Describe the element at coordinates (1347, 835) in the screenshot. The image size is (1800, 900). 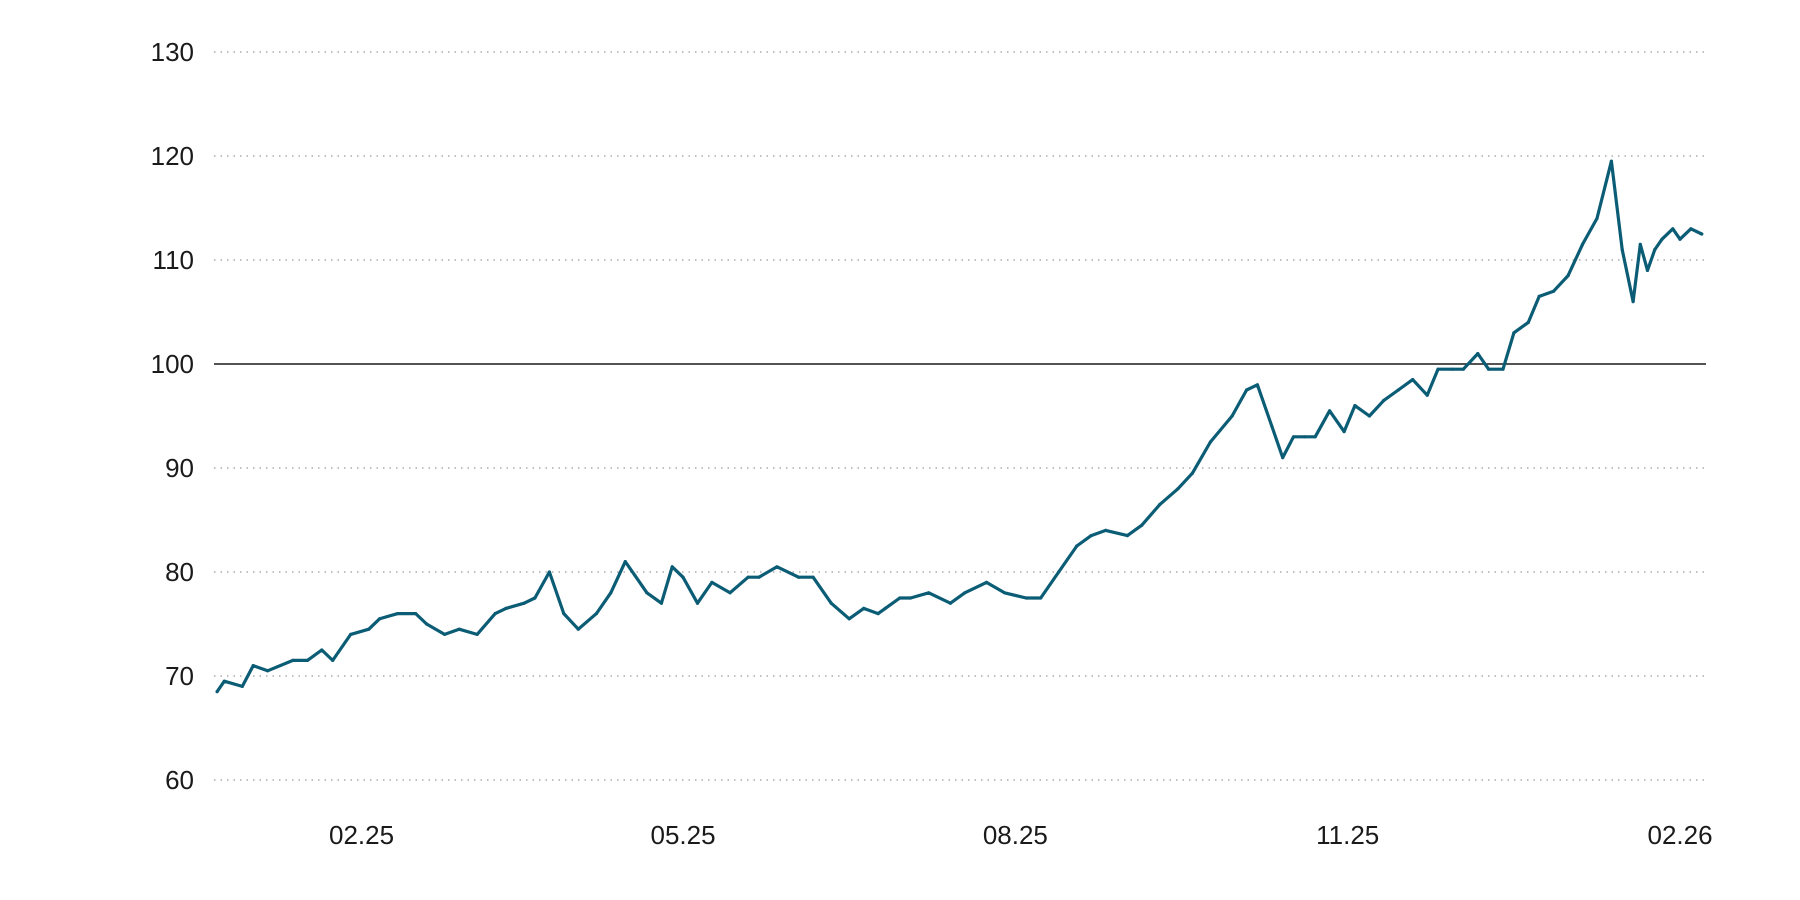
I see `x-tick-label: 11.25` at that location.